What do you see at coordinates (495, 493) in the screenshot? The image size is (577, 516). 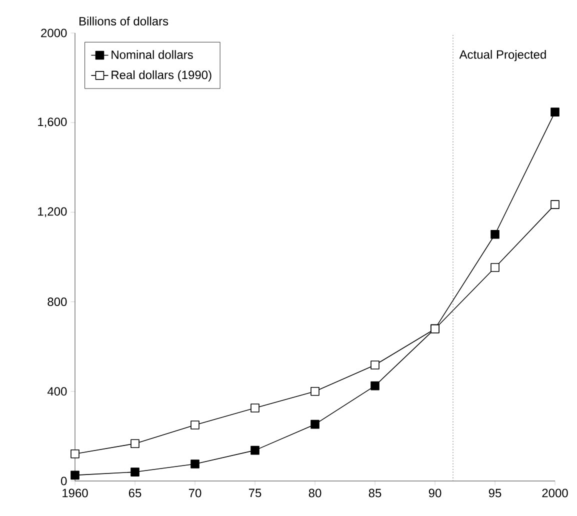 I see `x-tick-label: 95` at bounding box center [495, 493].